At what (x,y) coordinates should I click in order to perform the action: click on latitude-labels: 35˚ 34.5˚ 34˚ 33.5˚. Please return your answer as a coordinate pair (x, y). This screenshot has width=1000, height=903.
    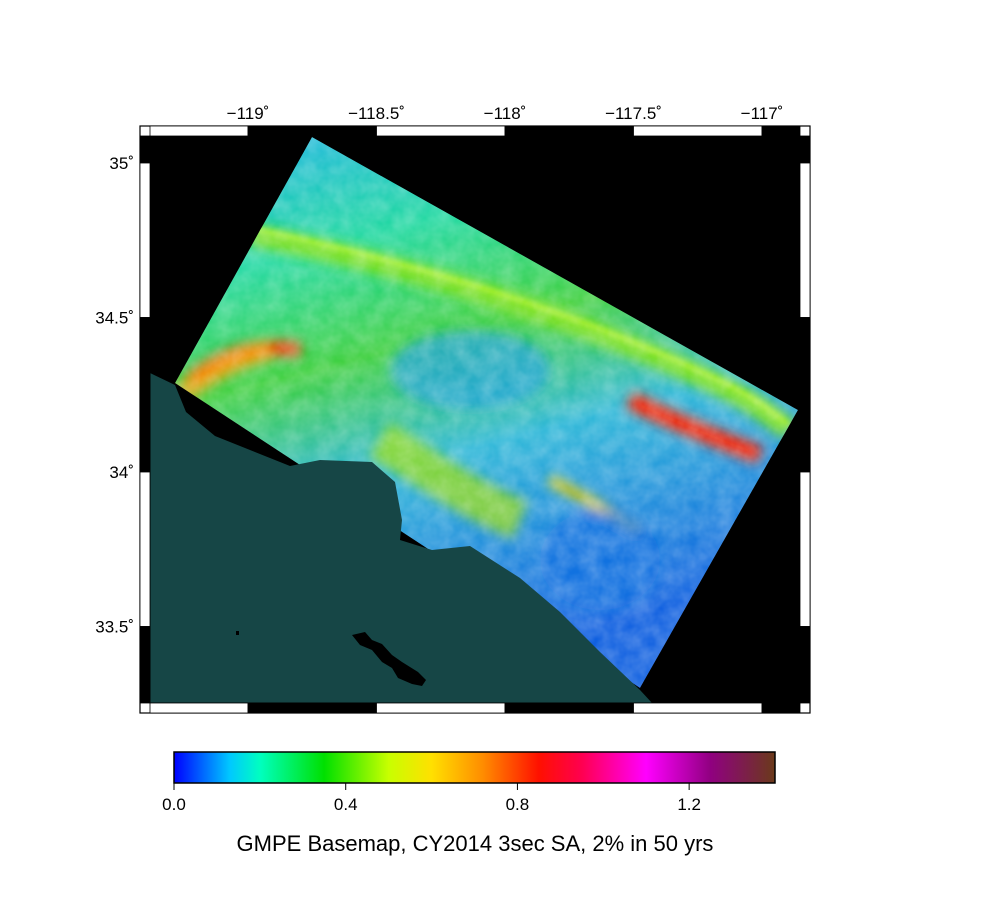
    Looking at the image, I should click on (114, 395).